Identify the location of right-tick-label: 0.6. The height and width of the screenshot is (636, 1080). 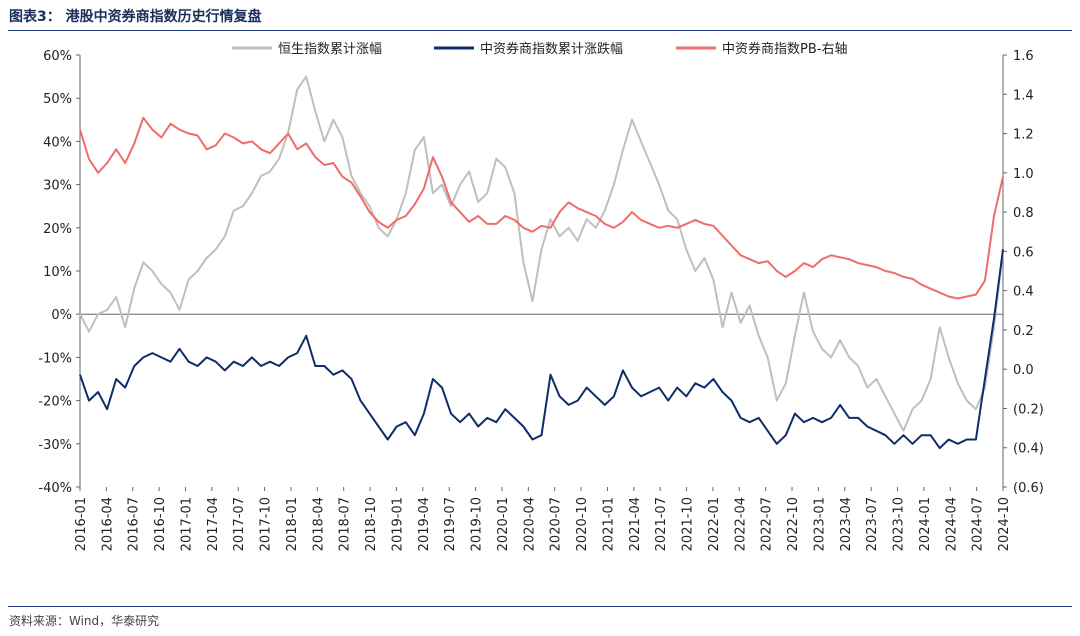
(1023, 252).